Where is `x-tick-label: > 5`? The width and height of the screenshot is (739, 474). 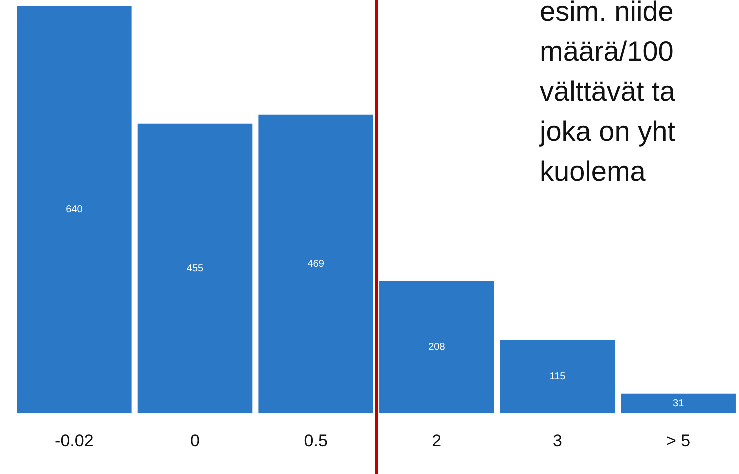 x-tick-label: > 5 is located at coordinates (678, 440).